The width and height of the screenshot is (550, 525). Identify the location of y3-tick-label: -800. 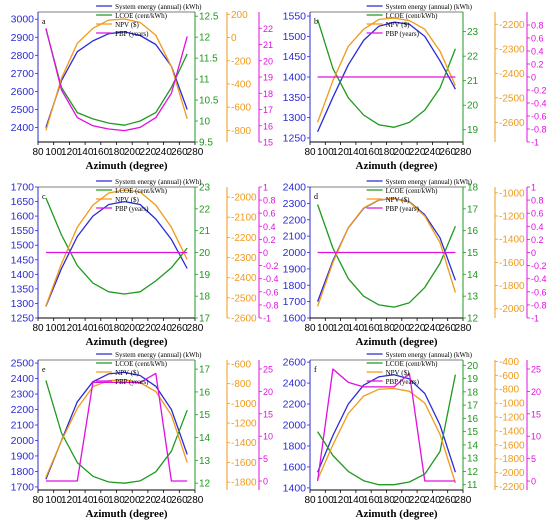
(241, 384).